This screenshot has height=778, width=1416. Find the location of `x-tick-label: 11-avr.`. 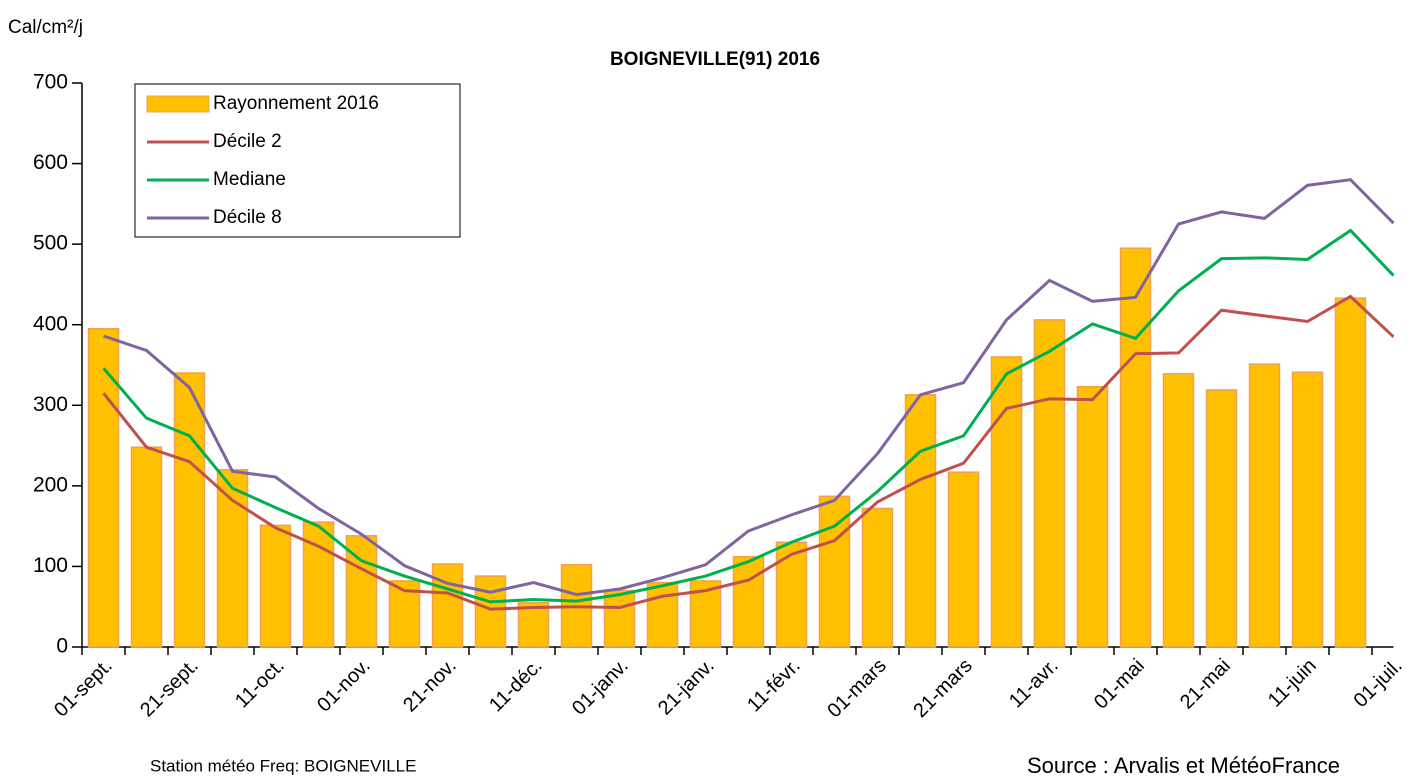

x-tick-label: 11-avr. is located at coordinates (1034, 684).